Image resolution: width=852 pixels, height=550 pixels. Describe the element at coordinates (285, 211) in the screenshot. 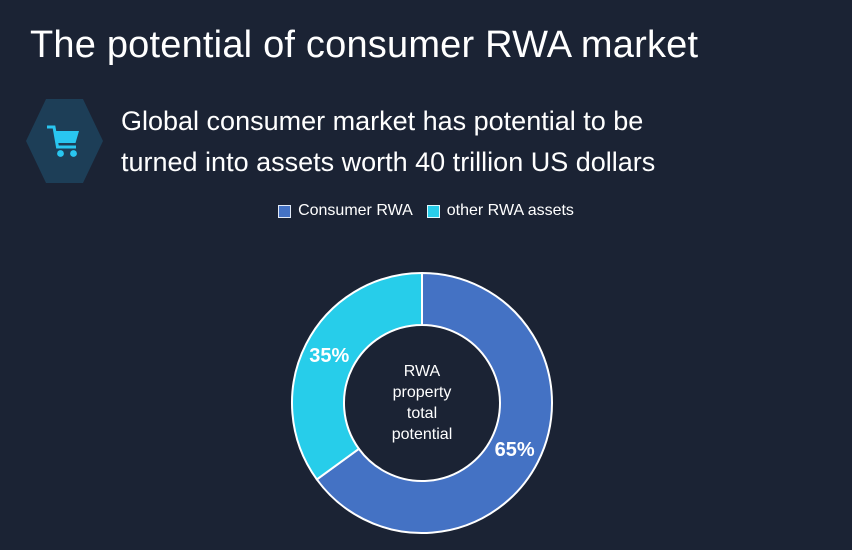

I see `legend-swatch-consumer-rwa` at that location.